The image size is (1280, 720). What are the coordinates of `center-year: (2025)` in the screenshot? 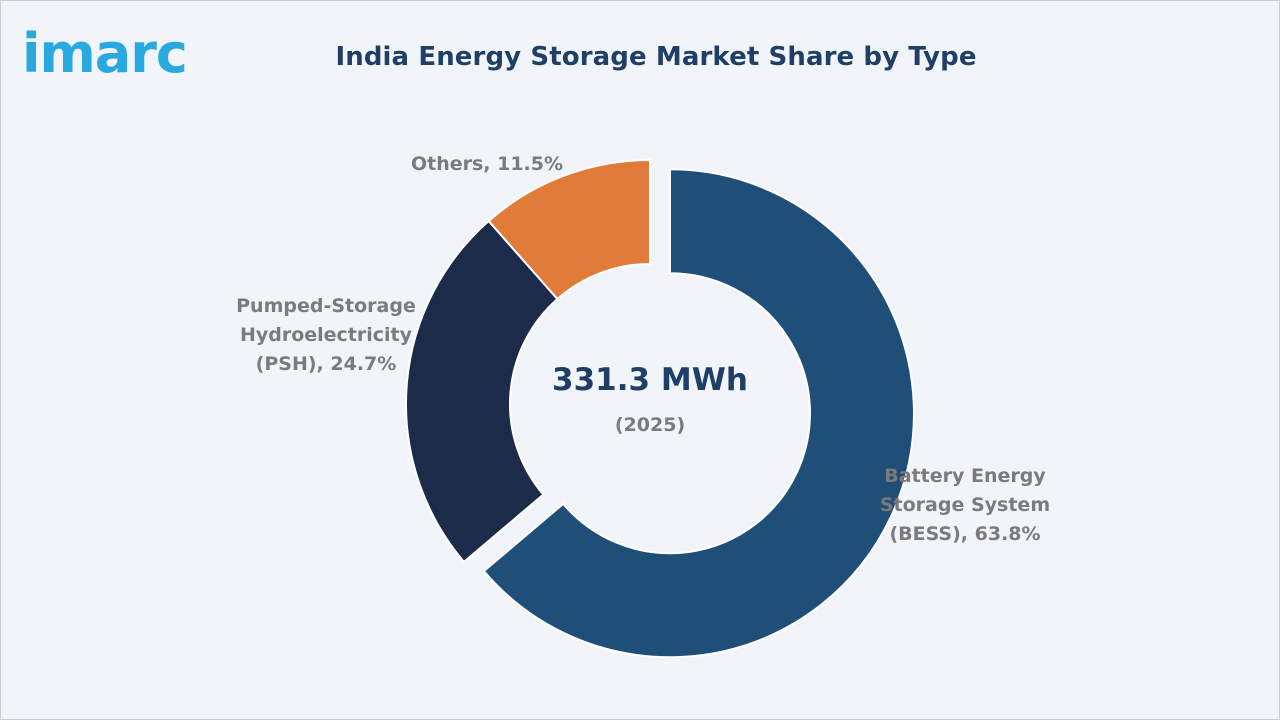 It's located at (650, 425).